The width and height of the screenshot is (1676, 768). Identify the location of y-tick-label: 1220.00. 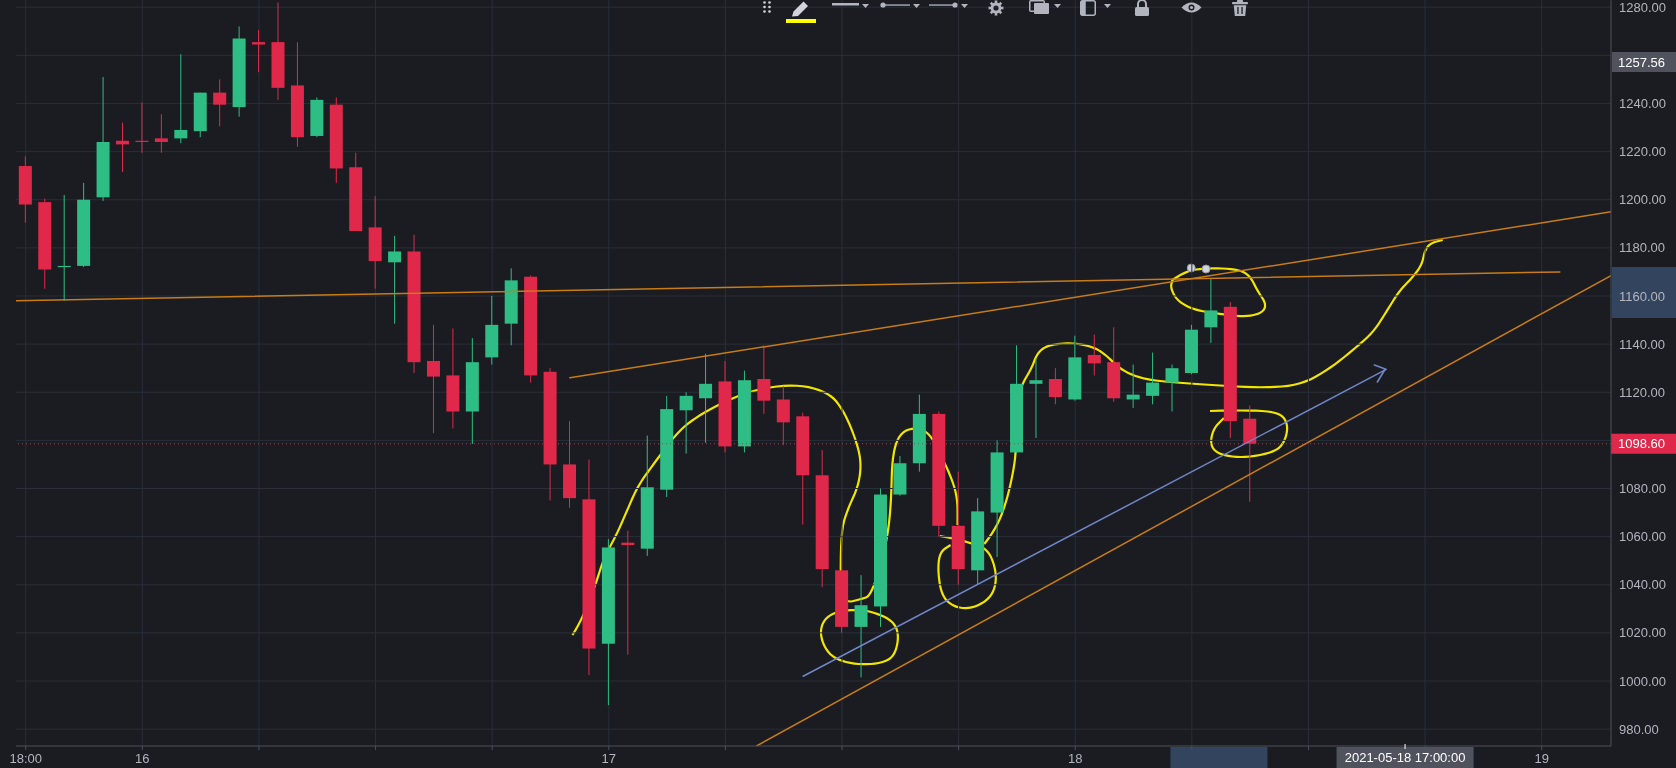
(1642, 152).